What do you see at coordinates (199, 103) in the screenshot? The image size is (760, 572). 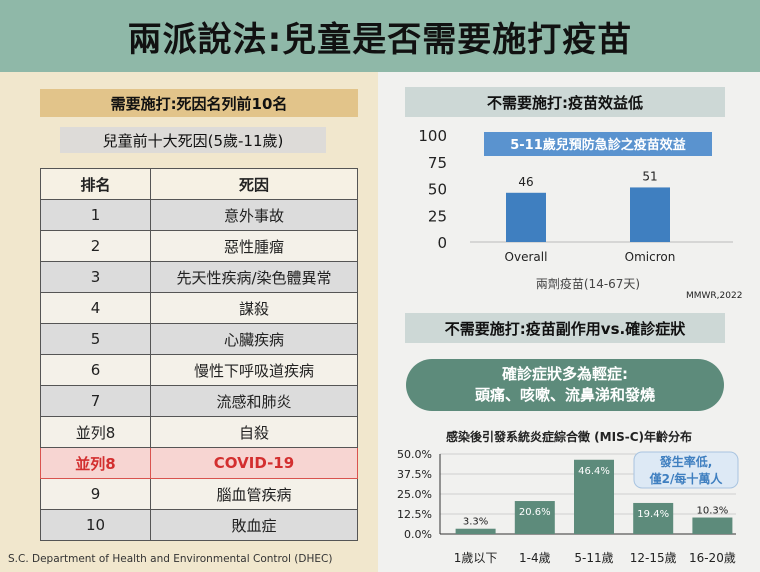 I see `left-header: 需要施打:死因名列前10名` at bounding box center [199, 103].